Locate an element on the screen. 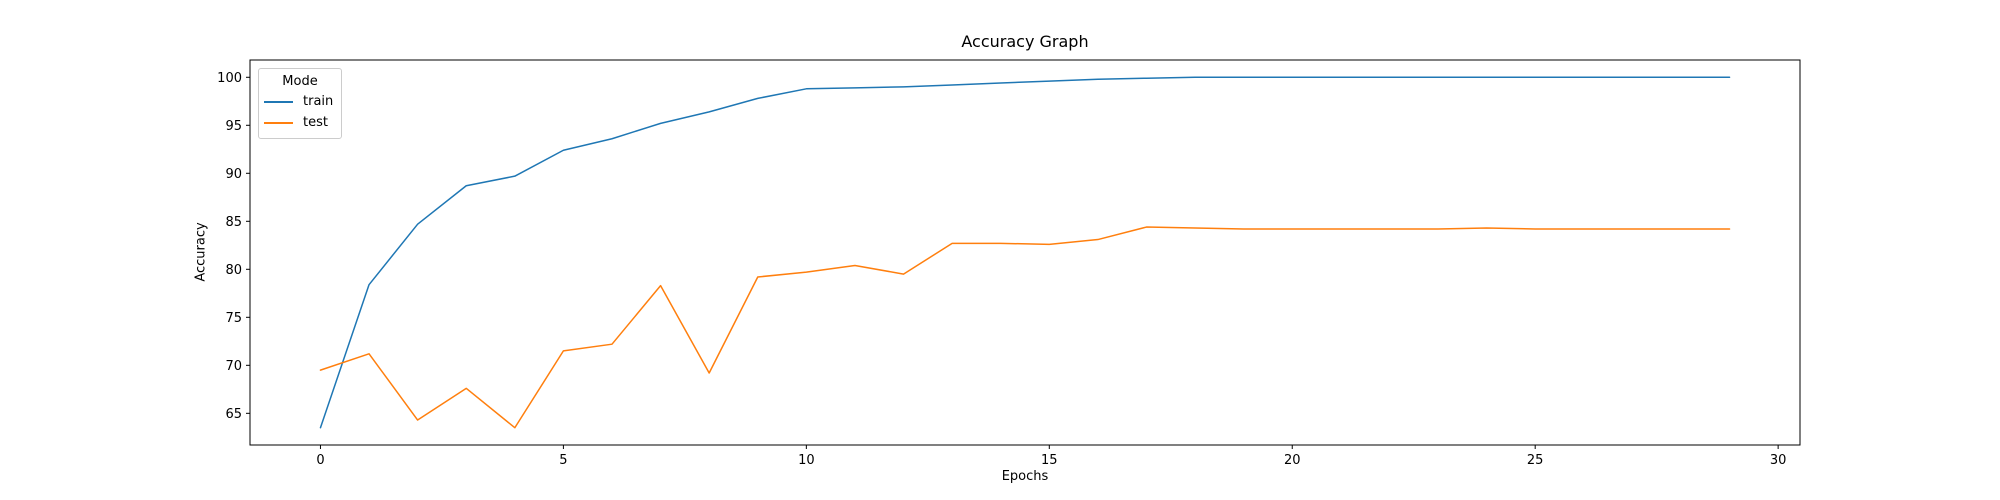  y-tick-label: 95 is located at coordinates (233, 126).